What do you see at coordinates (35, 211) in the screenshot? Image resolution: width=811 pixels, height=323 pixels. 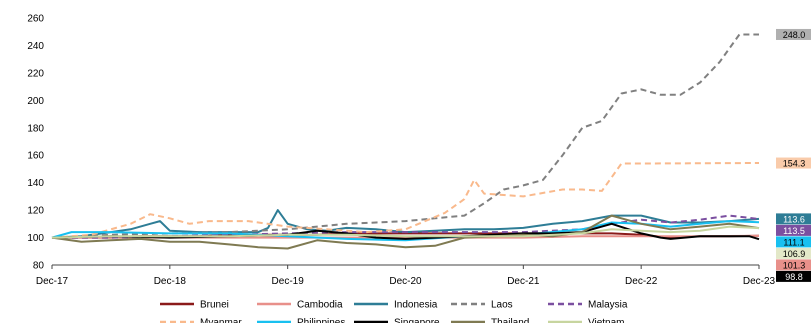 I see `y-tick-label: 120` at bounding box center [35, 211].